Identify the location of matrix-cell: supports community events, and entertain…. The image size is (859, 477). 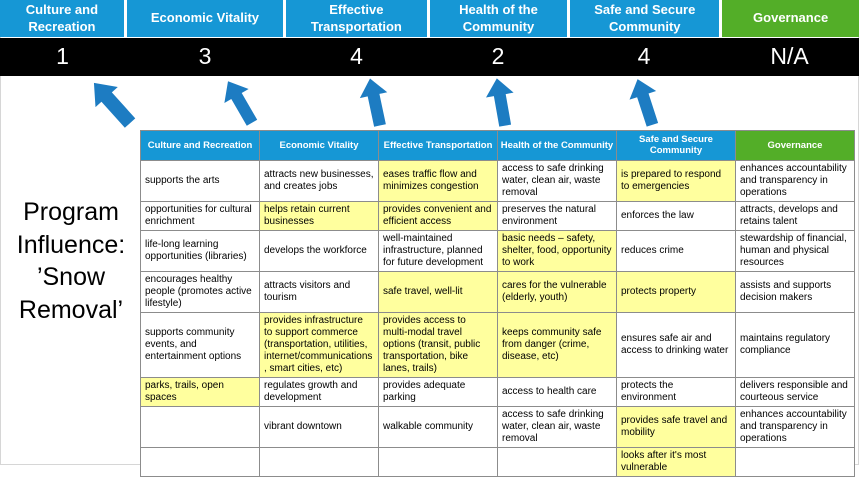
(200, 344).